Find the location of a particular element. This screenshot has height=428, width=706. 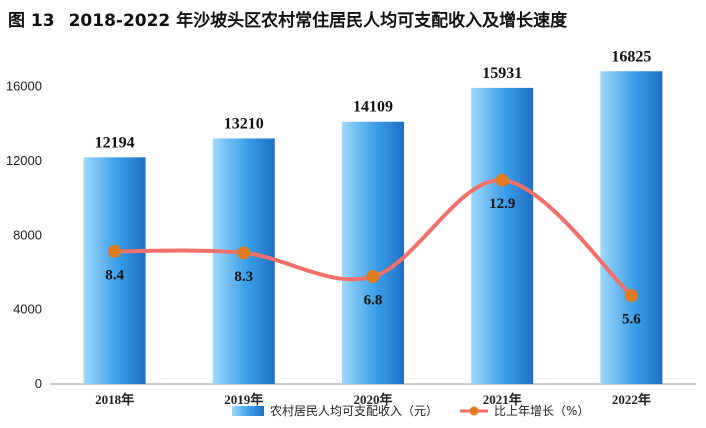

income-value-label: 16825 is located at coordinates (631, 56).